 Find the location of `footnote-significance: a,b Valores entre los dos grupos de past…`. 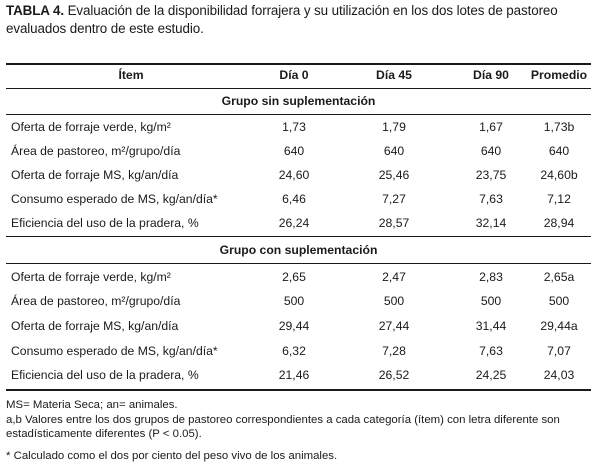

footnote-significance: a,b Valores entre los dos grupos de past… is located at coordinates (283, 427).